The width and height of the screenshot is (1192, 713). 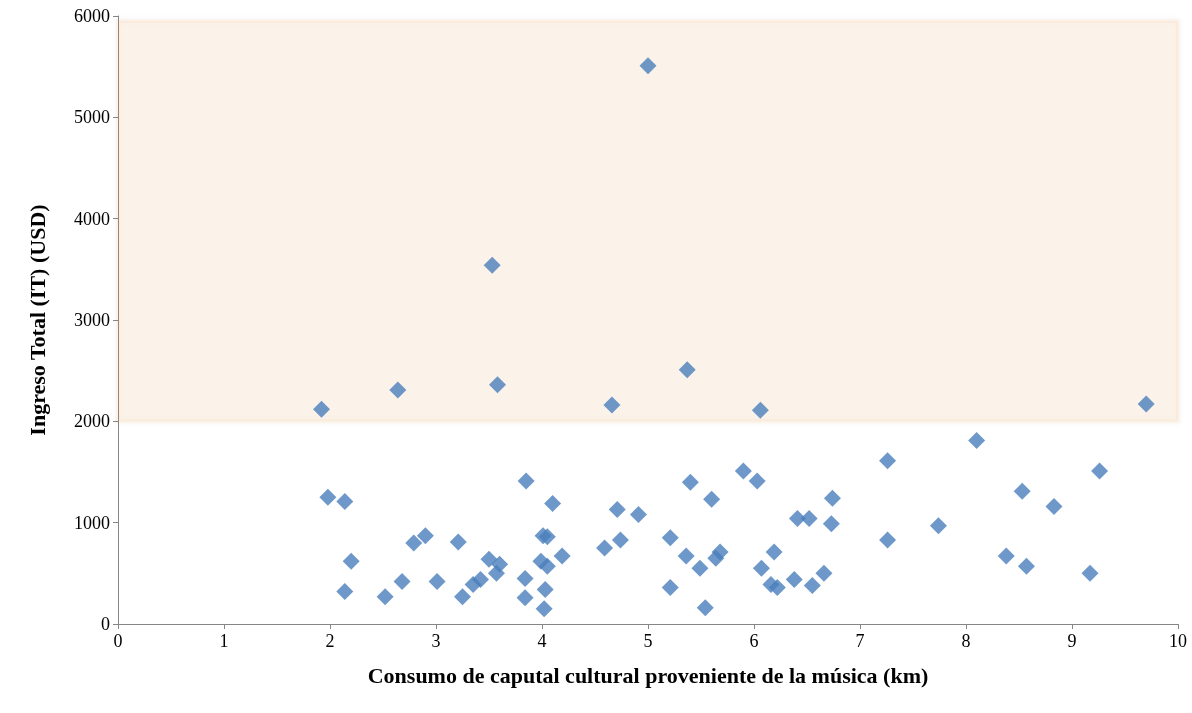 What do you see at coordinates (105, 624) in the screenshot?
I see `y-tick-label: 0` at bounding box center [105, 624].